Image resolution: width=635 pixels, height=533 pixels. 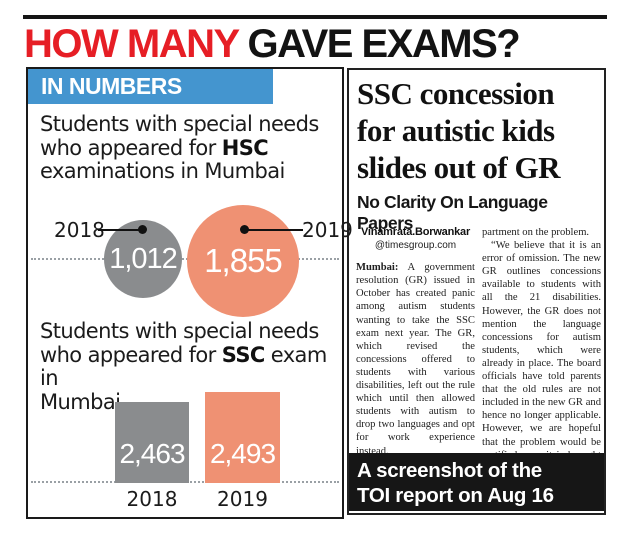 I want to click on byline: Vinamrata.Borwankar @timesgroup.com, so click(x=415, y=239).